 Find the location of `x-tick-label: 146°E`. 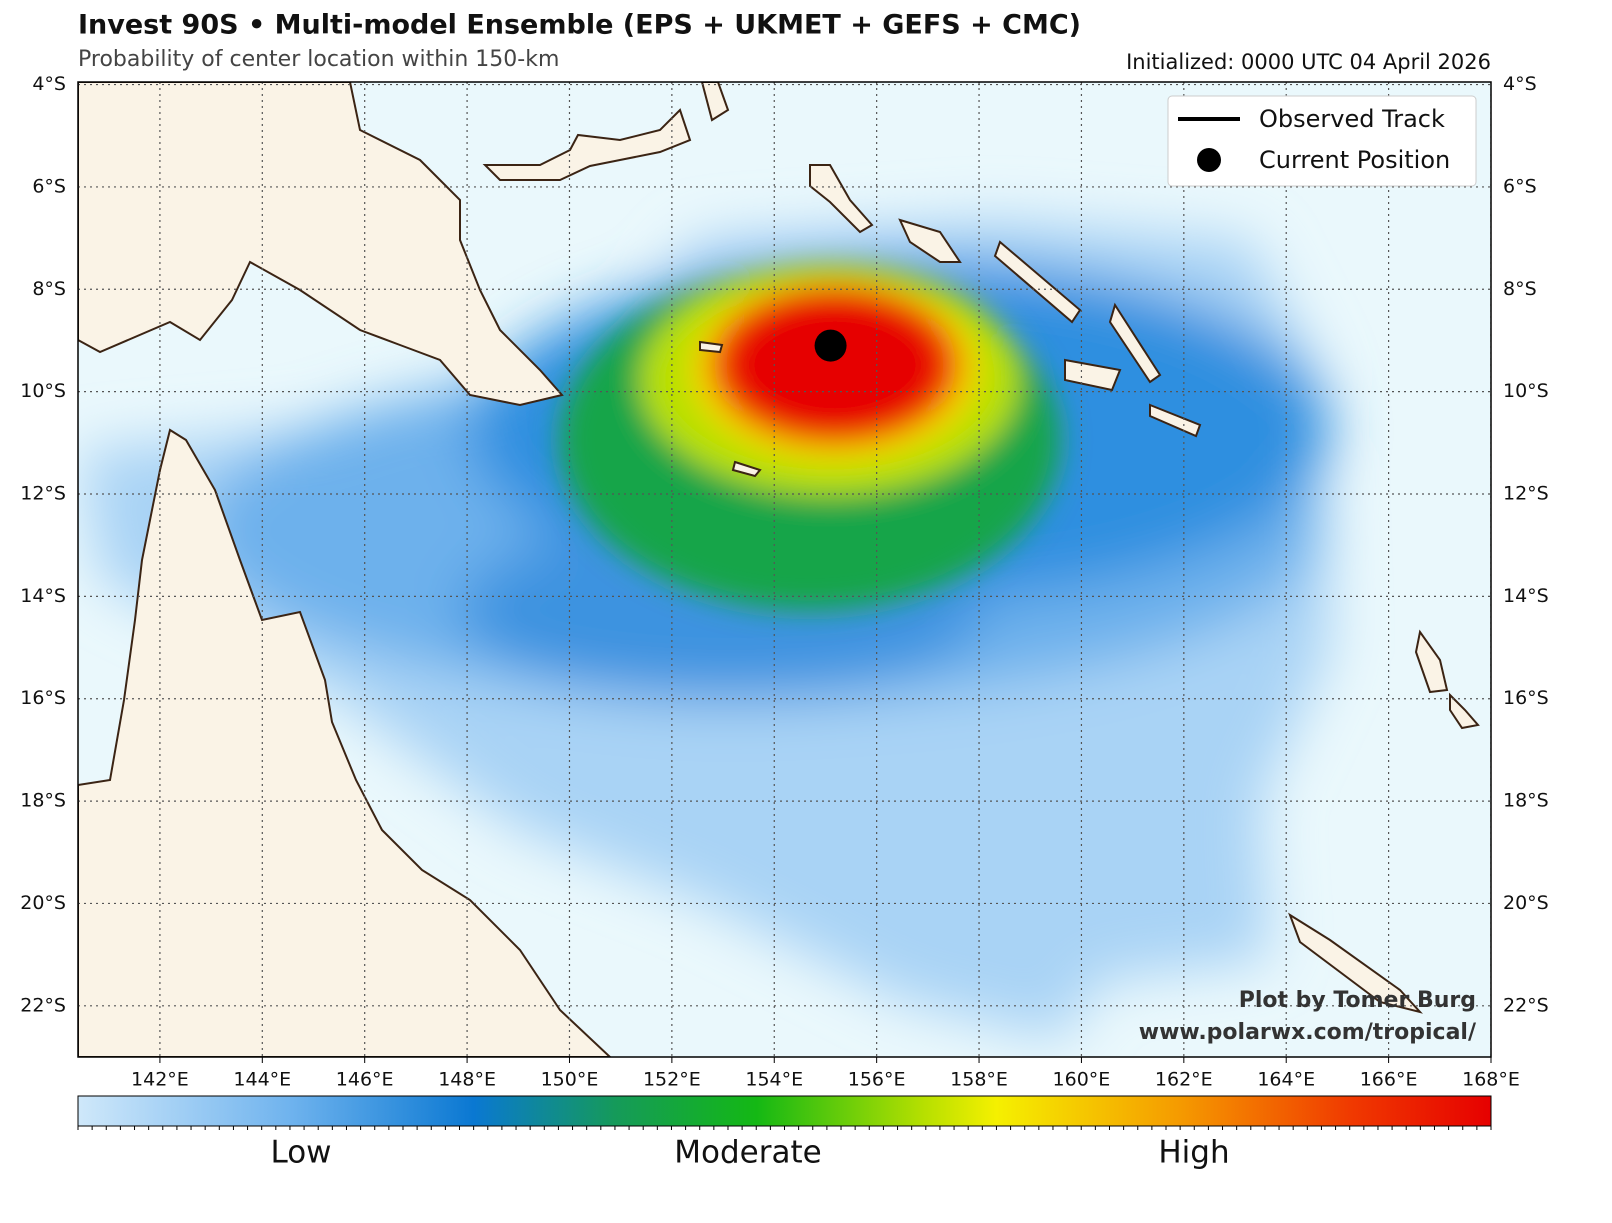

x-tick-label: 146°E is located at coordinates (365, 1080).